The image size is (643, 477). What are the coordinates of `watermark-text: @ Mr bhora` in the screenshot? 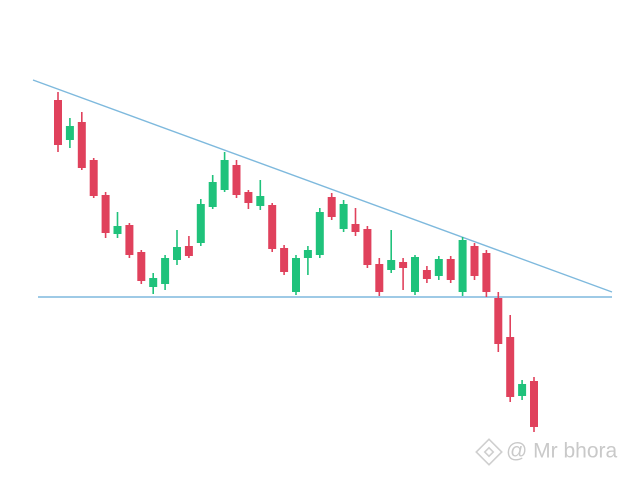 It's located at (562, 451).